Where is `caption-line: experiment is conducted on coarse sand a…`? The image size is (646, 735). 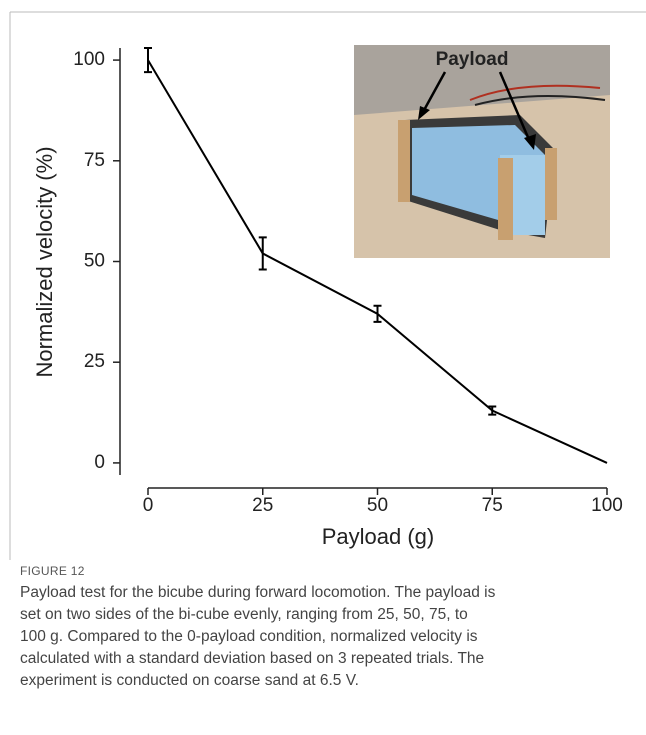
caption-line: experiment is conducted on coarse sand a… is located at coordinates (189, 680).